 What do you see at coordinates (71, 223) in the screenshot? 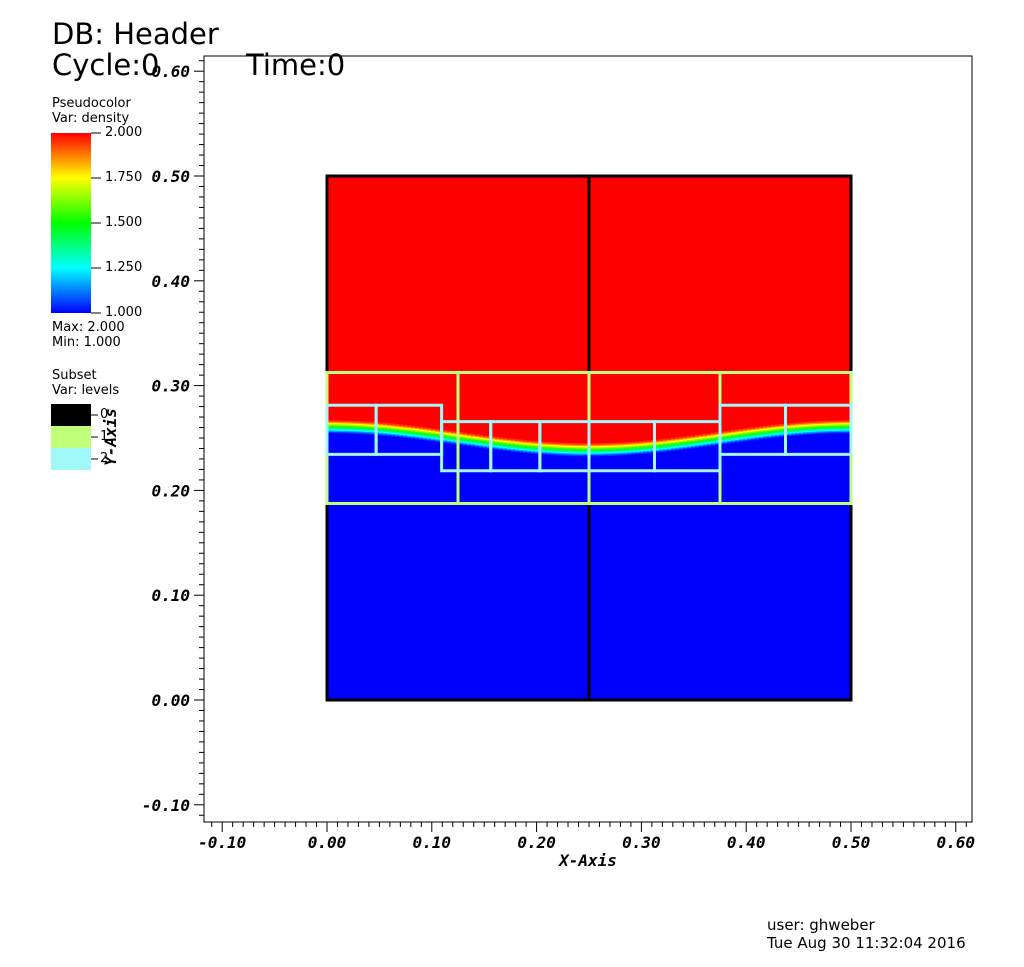
I see `pseudocolor-colorbar` at bounding box center [71, 223].